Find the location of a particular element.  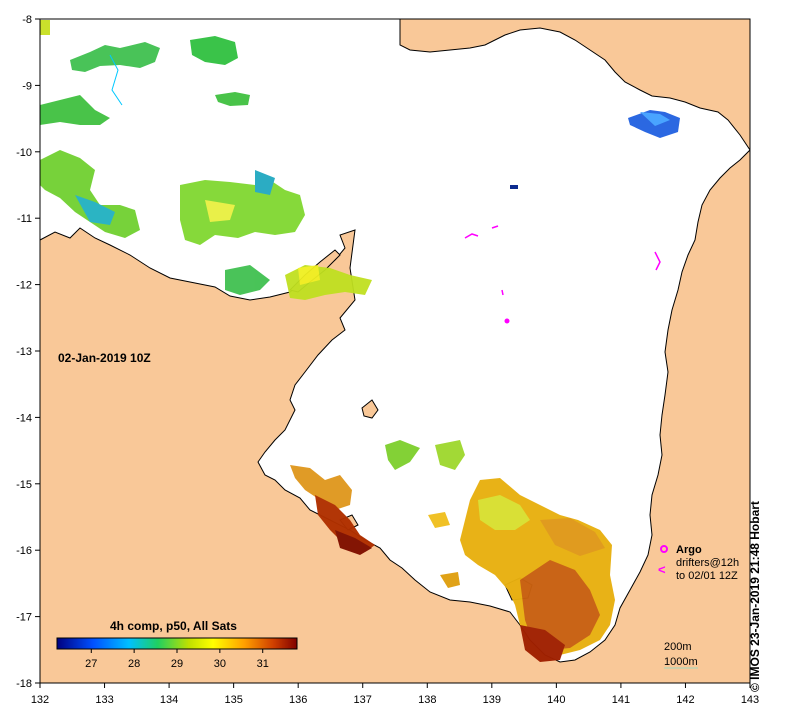

lat-tick-label: -12 is located at coordinates (24, 286).